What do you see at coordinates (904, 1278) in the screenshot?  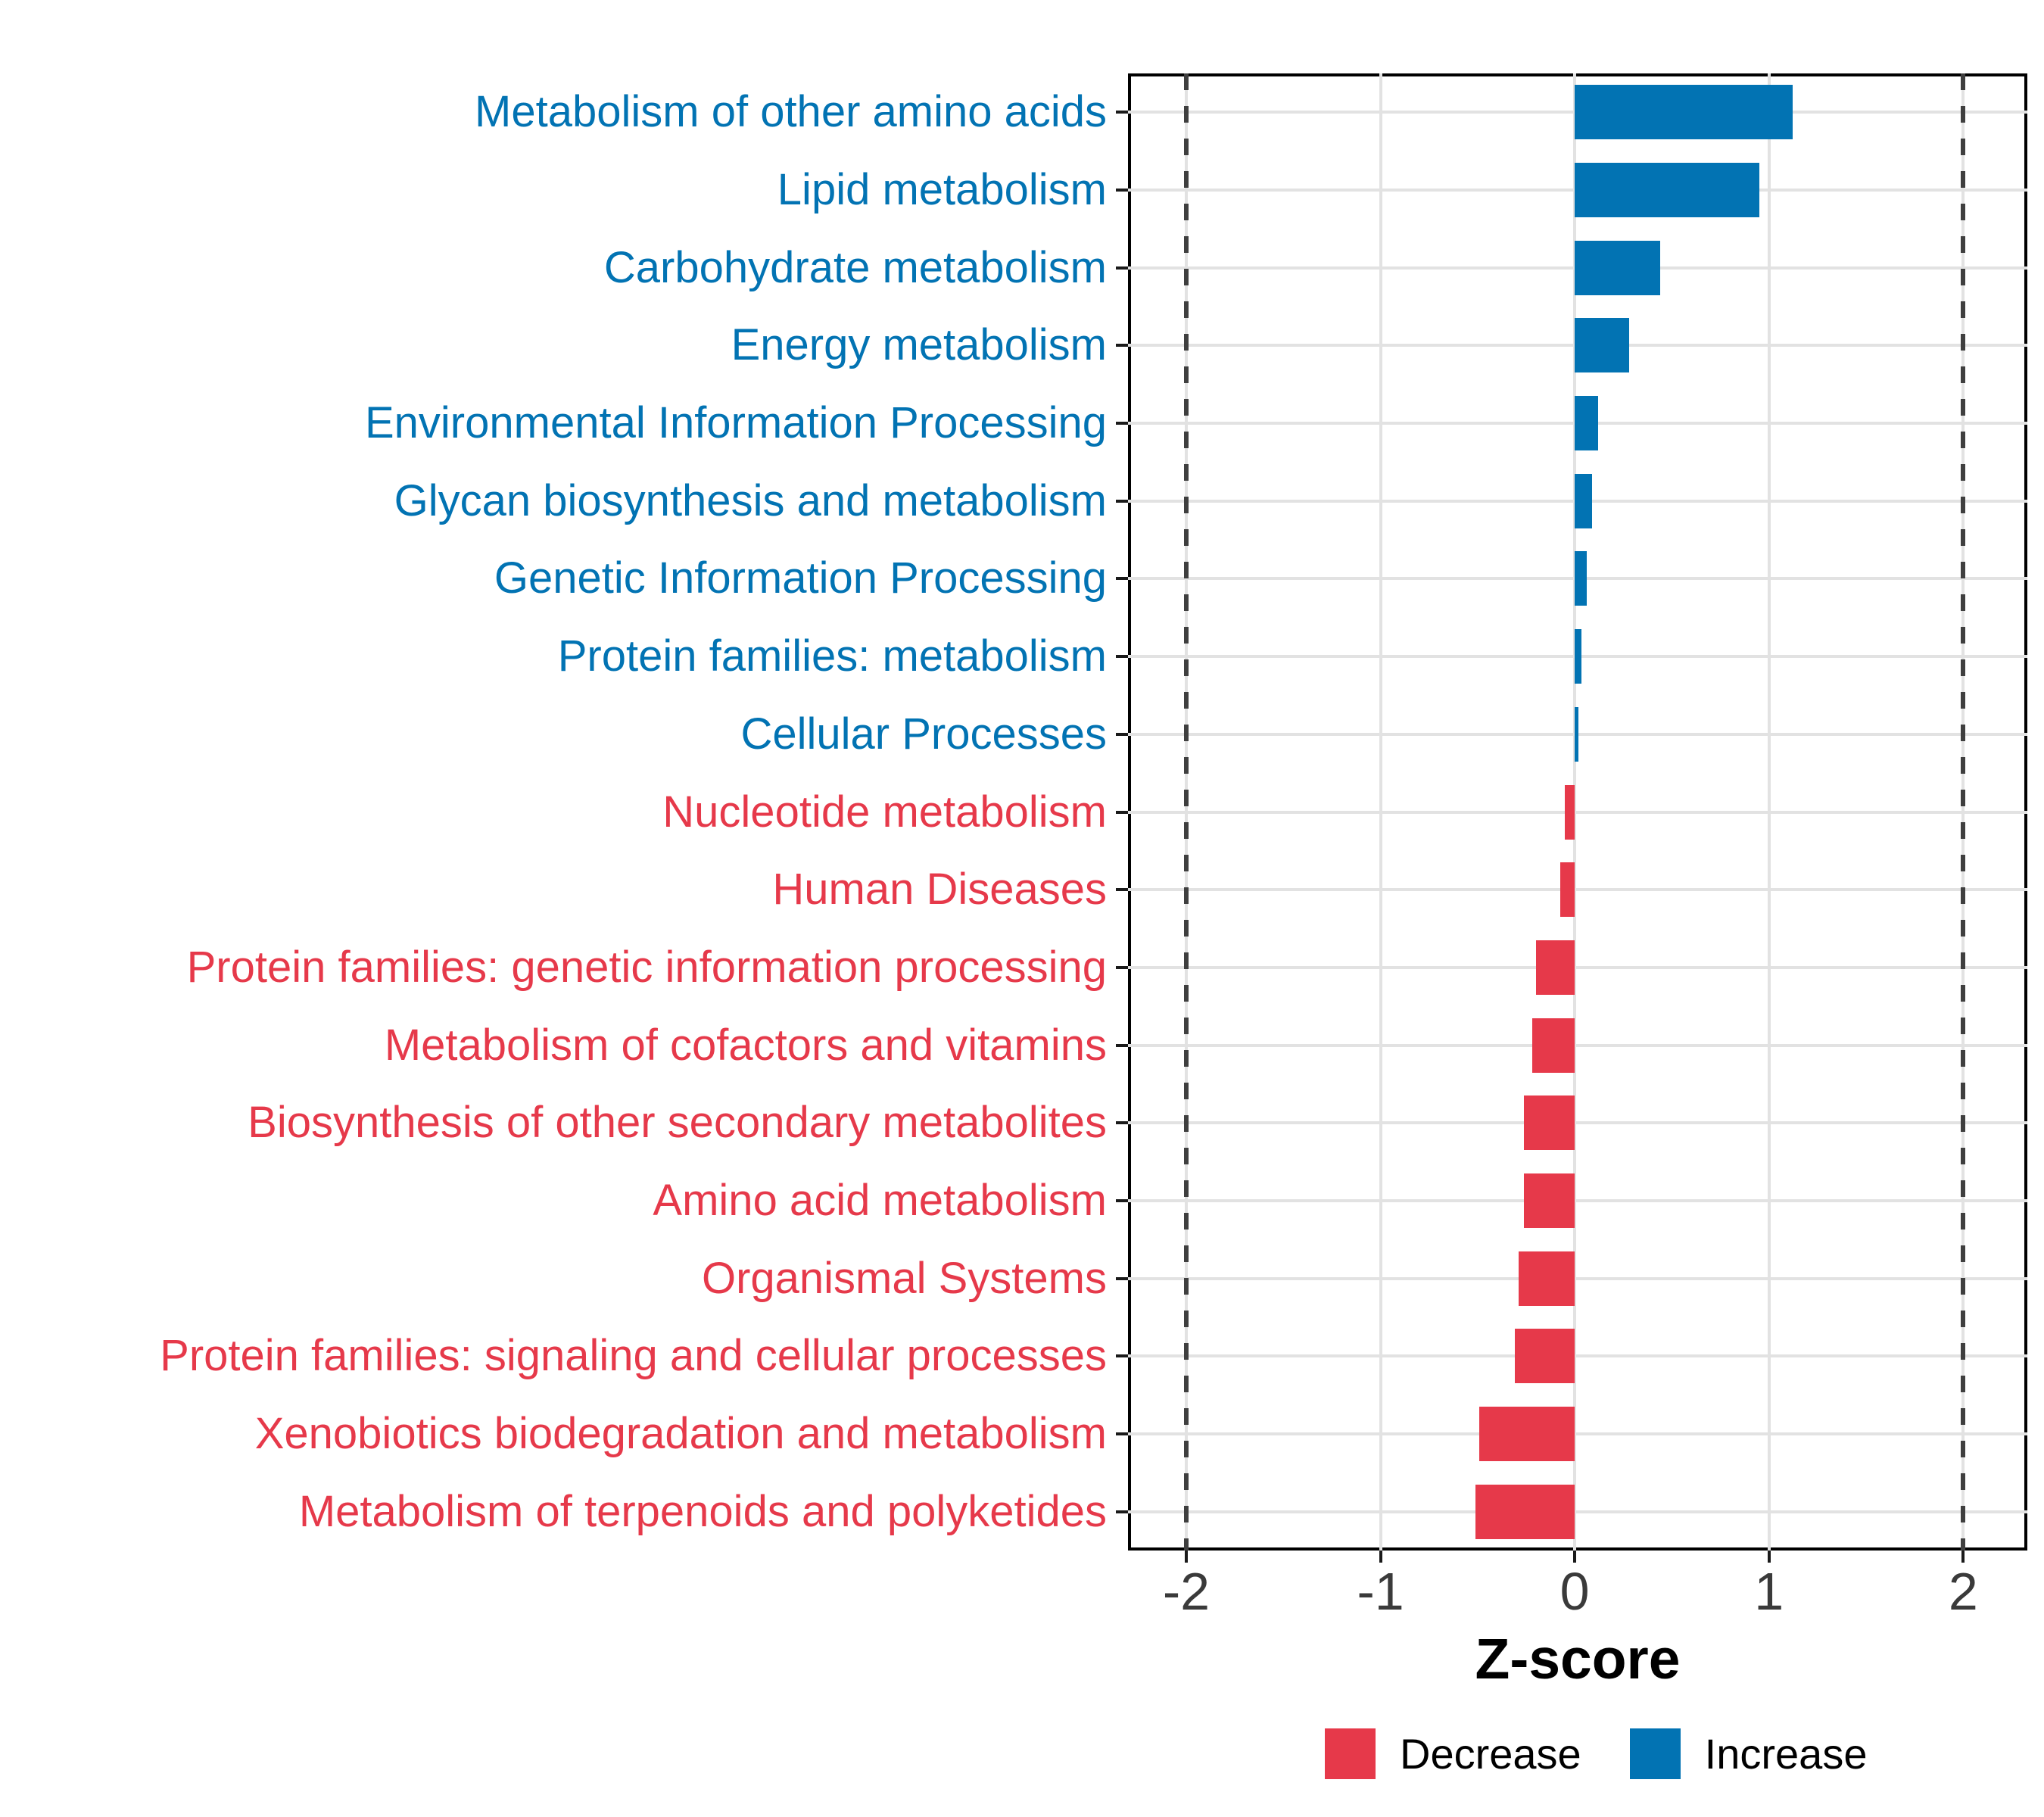 I see `category-label: Organismal Systems` at bounding box center [904, 1278].